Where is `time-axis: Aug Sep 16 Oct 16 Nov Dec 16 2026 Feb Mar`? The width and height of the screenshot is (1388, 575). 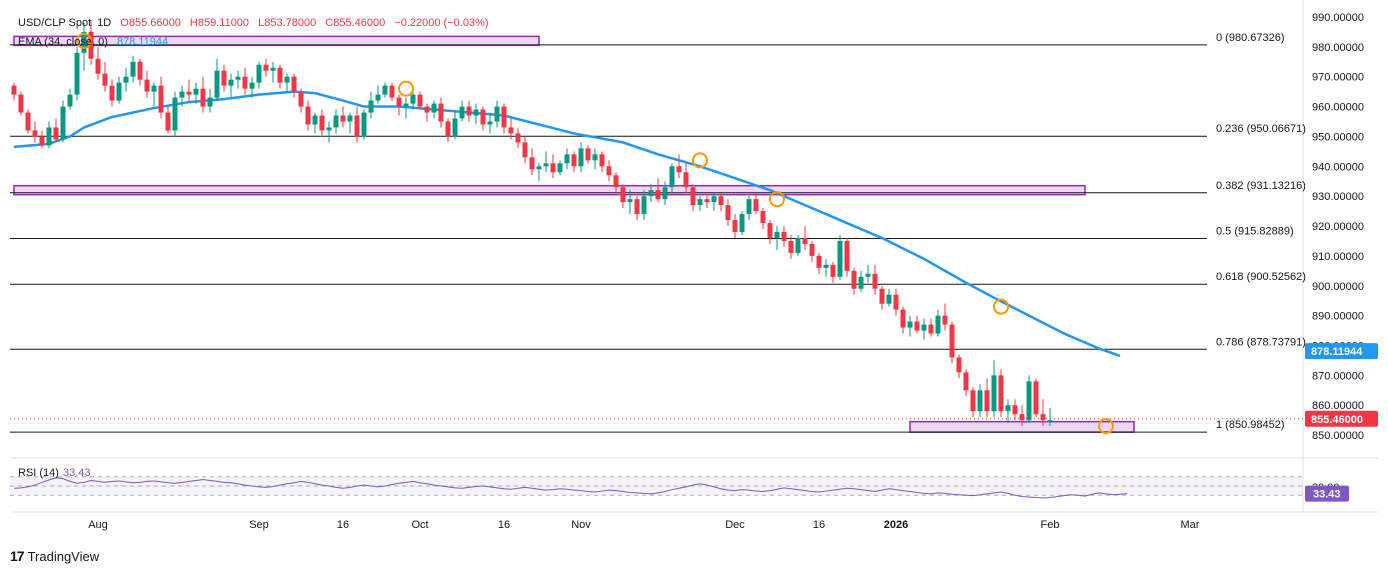
time-axis: Aug Sep 16 Oct 16 Nov Dec 16 2026 Feb Mar is located at coordinates (644, 525).